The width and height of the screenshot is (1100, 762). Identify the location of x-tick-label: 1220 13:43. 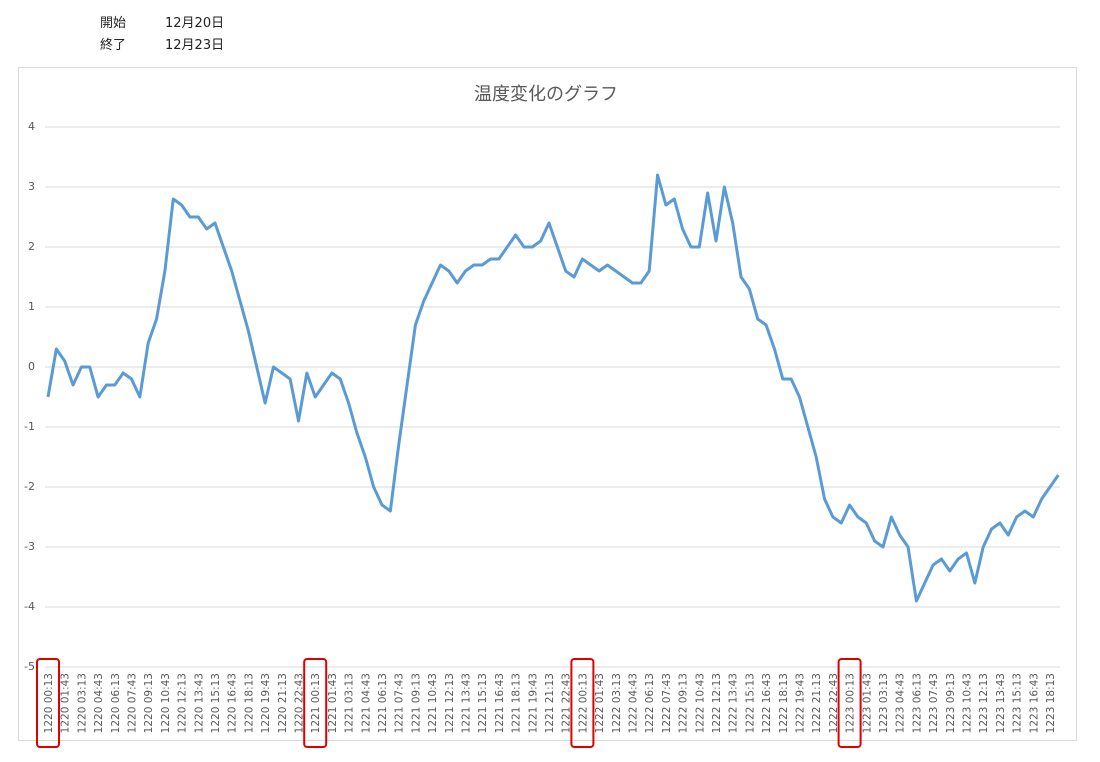
(199, 703).